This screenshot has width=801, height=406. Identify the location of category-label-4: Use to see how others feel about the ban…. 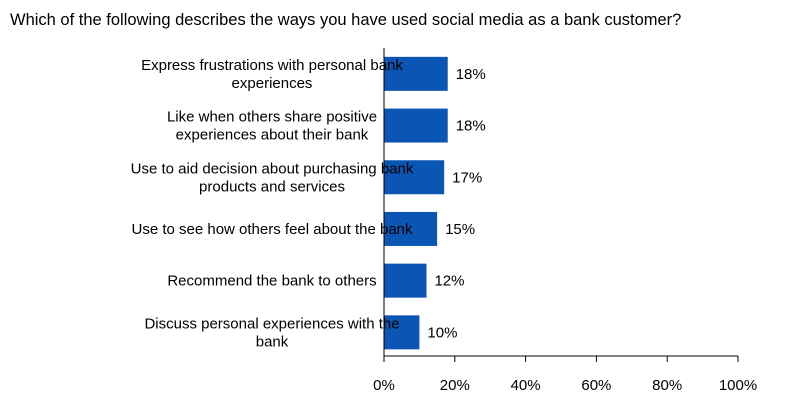
(272, 229).